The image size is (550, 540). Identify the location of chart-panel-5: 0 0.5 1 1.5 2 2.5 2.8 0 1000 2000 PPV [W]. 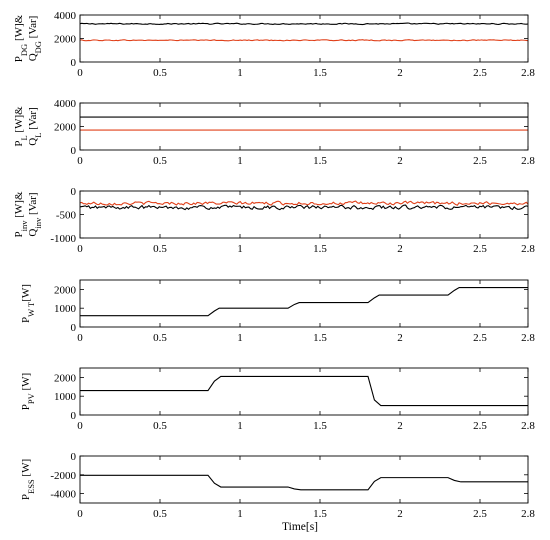
(277, 399).